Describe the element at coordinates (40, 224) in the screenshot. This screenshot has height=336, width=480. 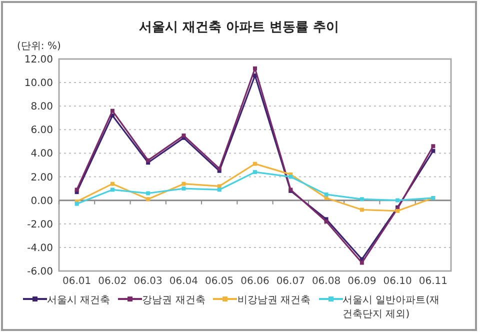
I see `y-tick-label: -2.00` at that location.